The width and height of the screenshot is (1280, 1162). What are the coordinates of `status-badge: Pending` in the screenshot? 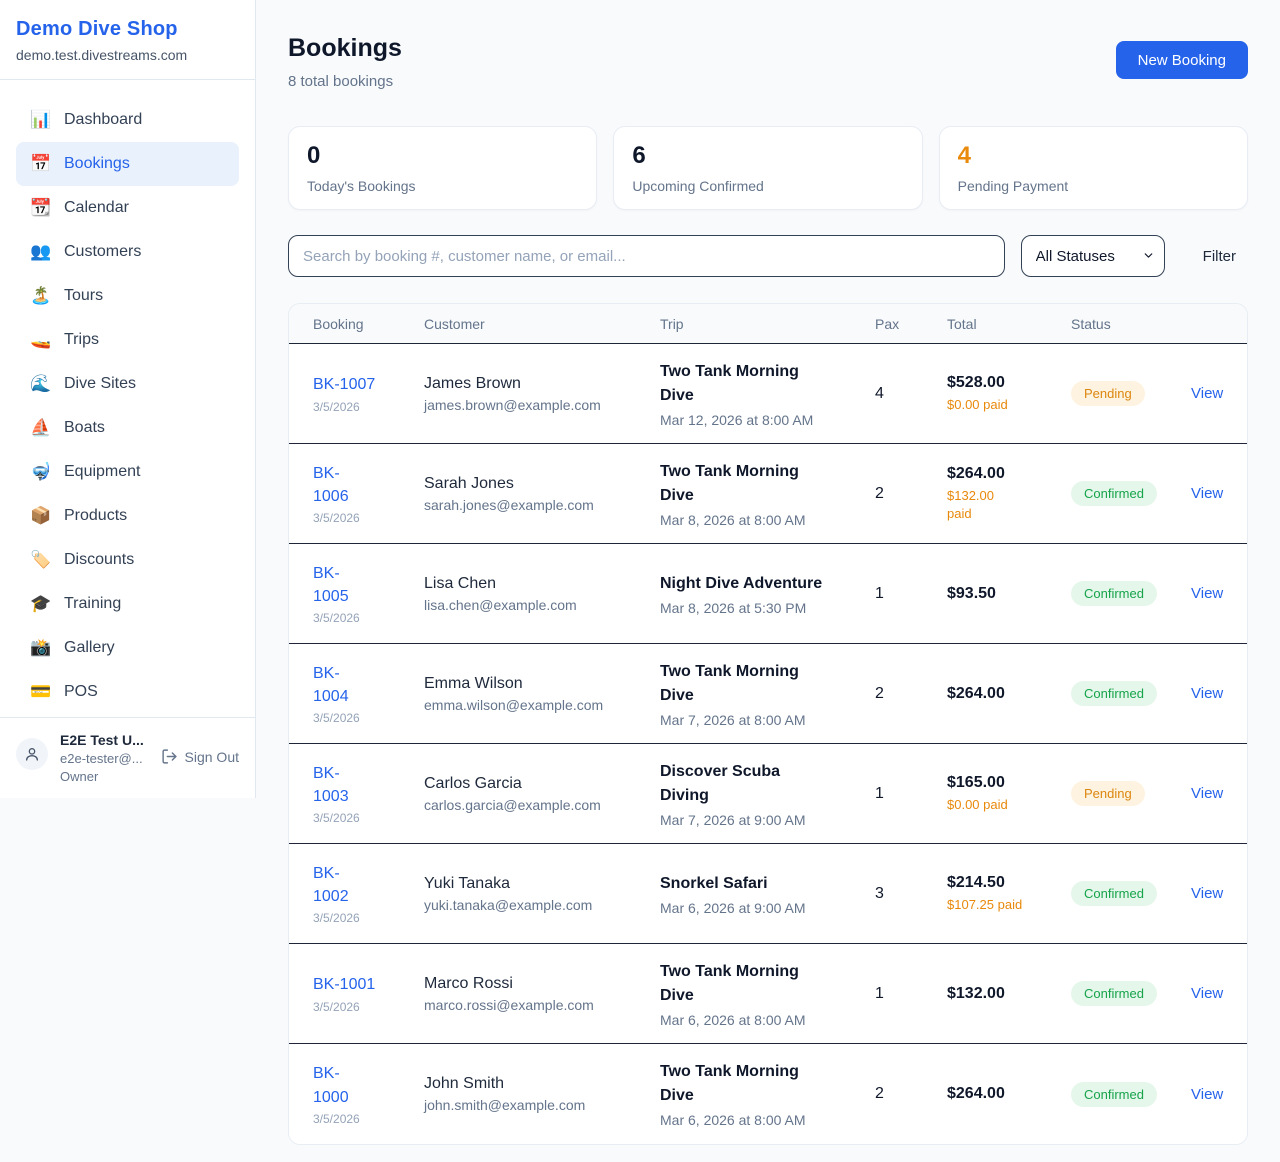 It's located at (1108, 393).